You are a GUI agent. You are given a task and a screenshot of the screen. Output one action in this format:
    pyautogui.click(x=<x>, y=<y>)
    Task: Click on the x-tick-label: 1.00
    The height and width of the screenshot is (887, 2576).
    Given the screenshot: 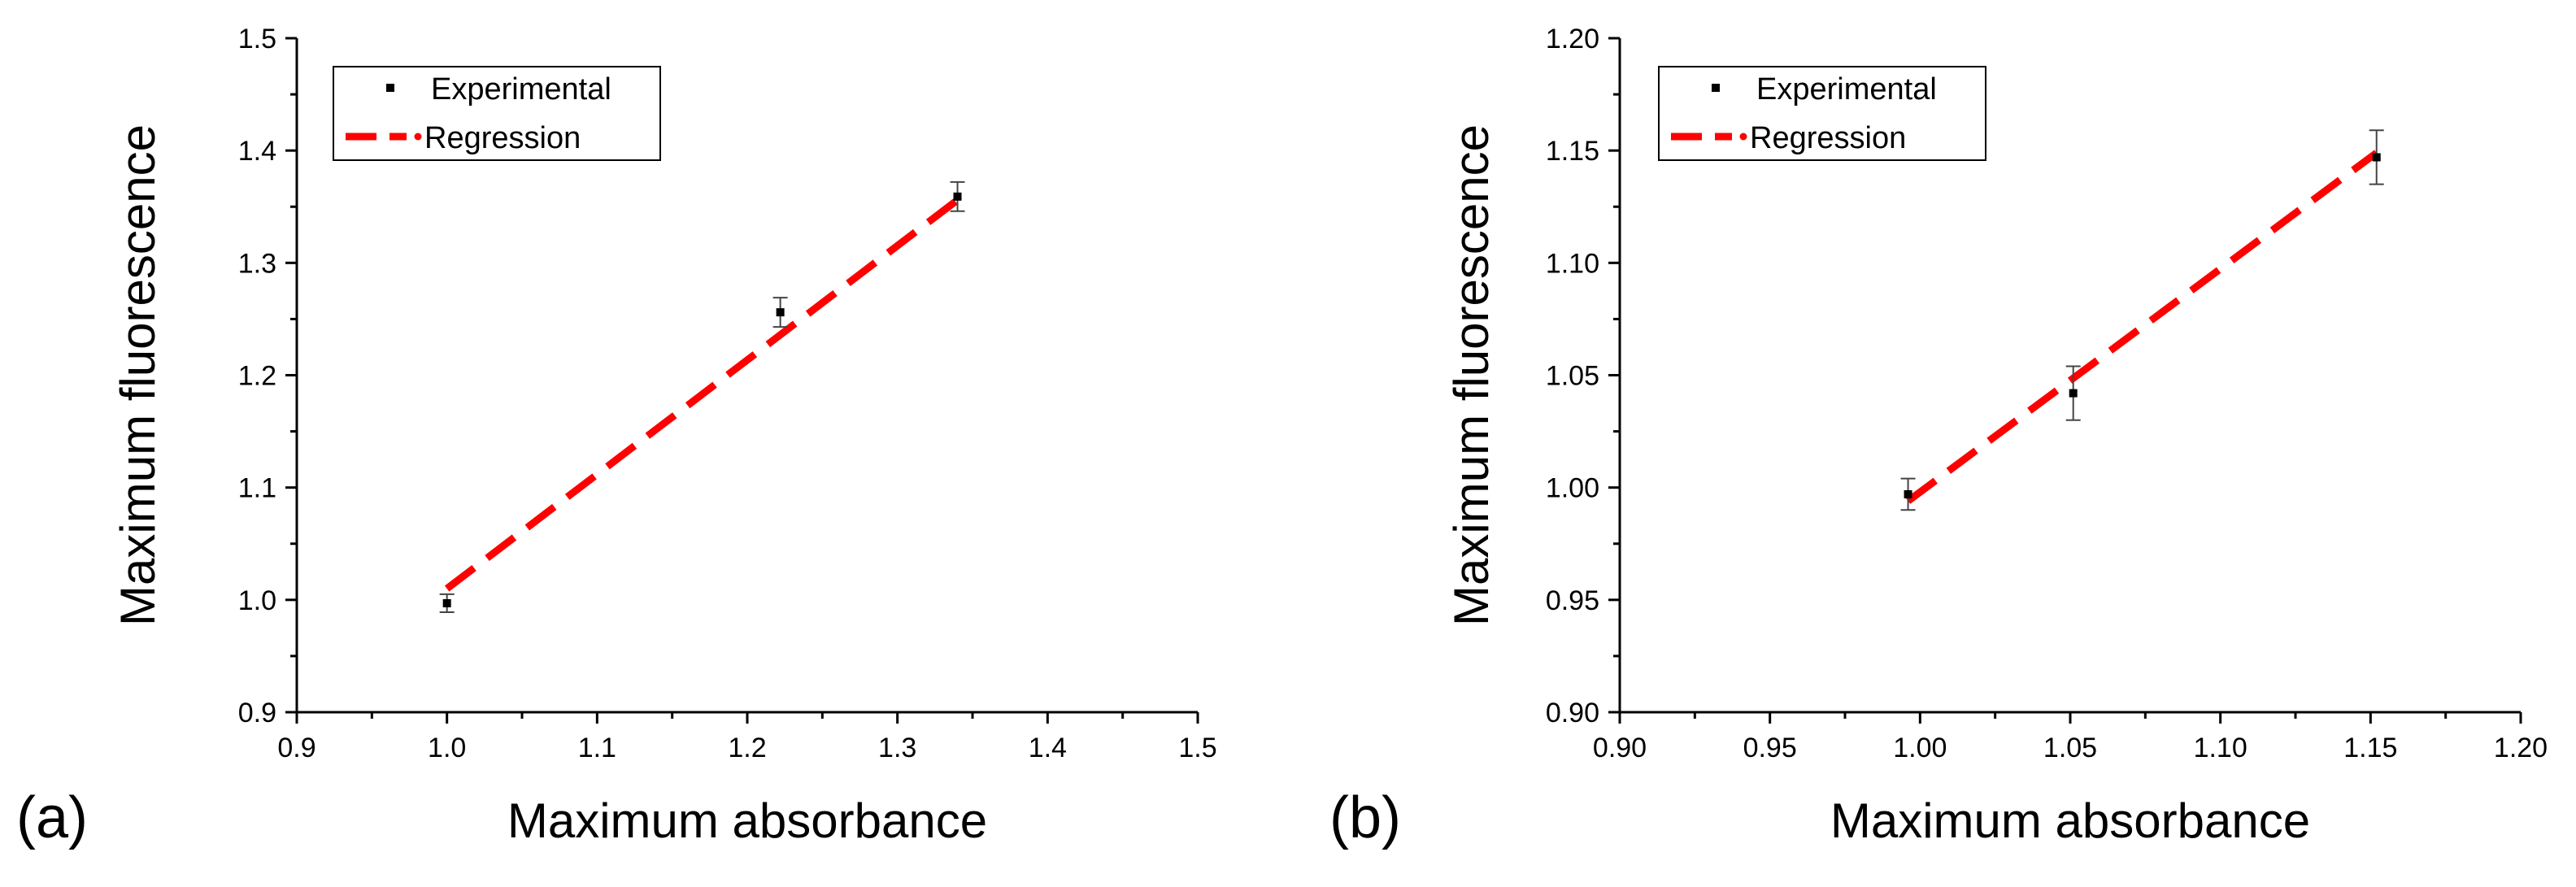 What is the action you would take?
    pyautogui.click(x=1920, y=748)
    